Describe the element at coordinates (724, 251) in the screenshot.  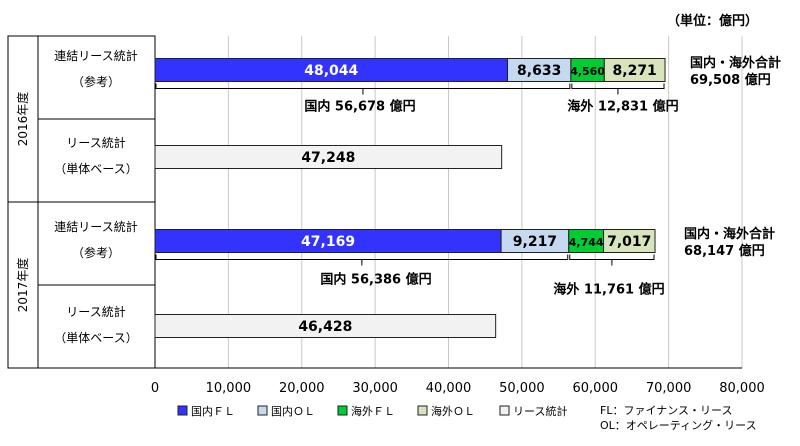
I see `grand-total-value: 68,147 億円` at that location.